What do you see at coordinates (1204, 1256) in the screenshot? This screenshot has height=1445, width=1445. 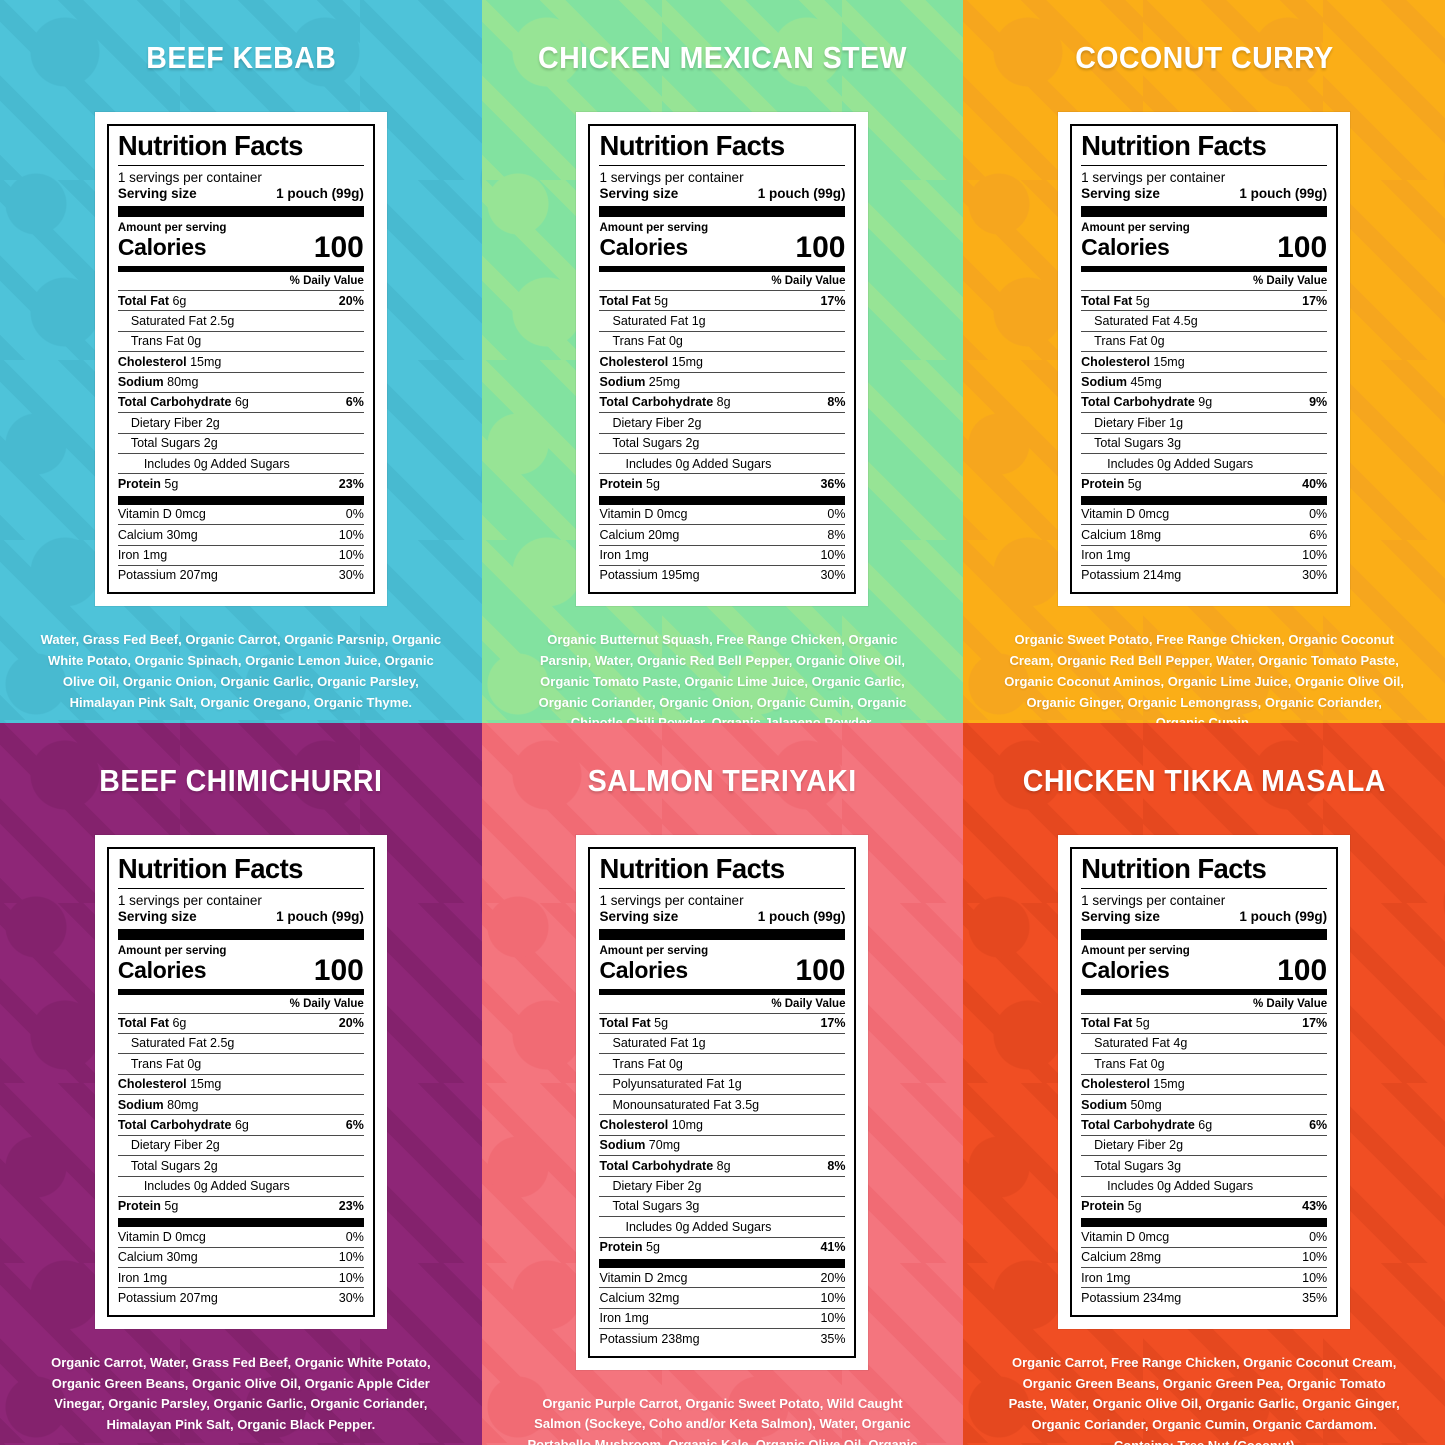 I see `vitamin-row: Calcium 28mg 10%` at bounding box center [1204, 1256].